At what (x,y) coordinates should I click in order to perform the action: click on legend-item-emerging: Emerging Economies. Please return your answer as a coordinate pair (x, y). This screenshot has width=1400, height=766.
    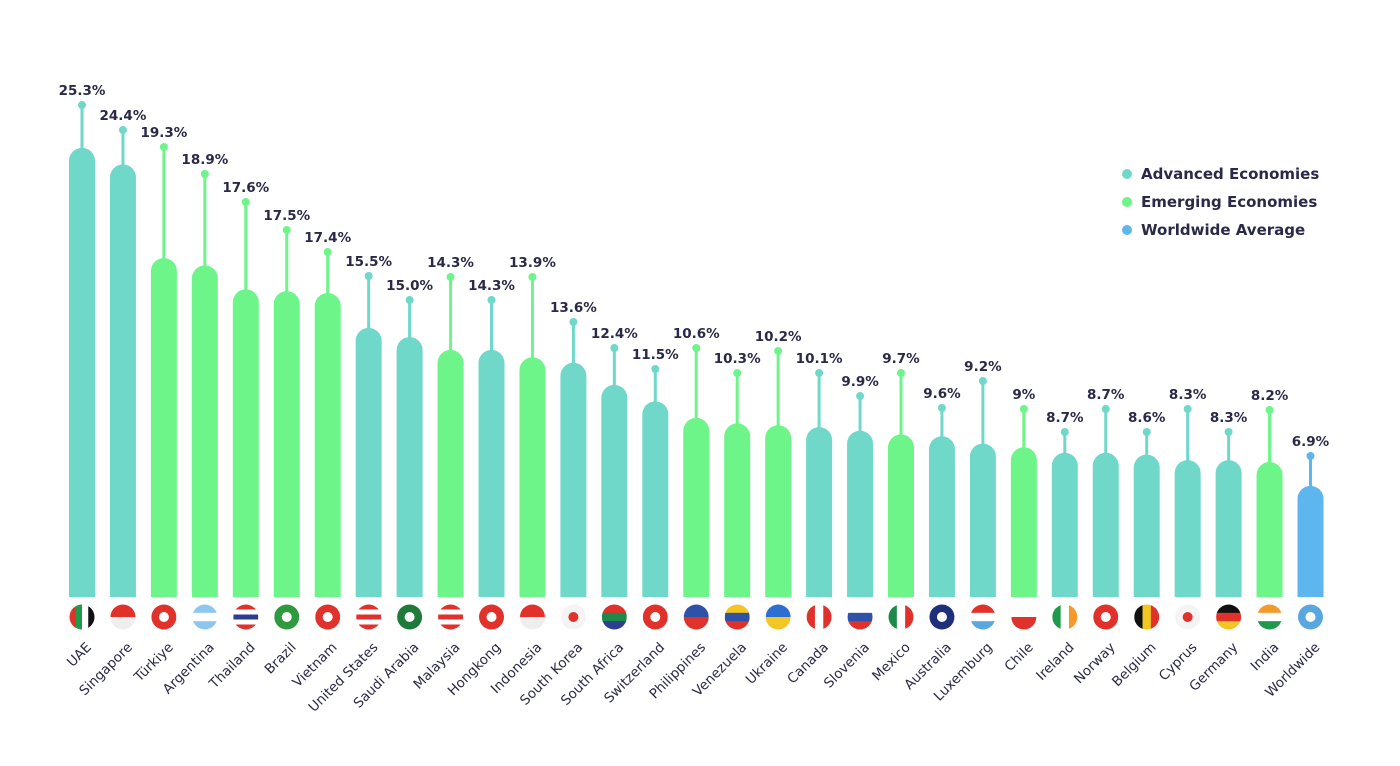
    Looking at the image, I should click on (1220, 202).